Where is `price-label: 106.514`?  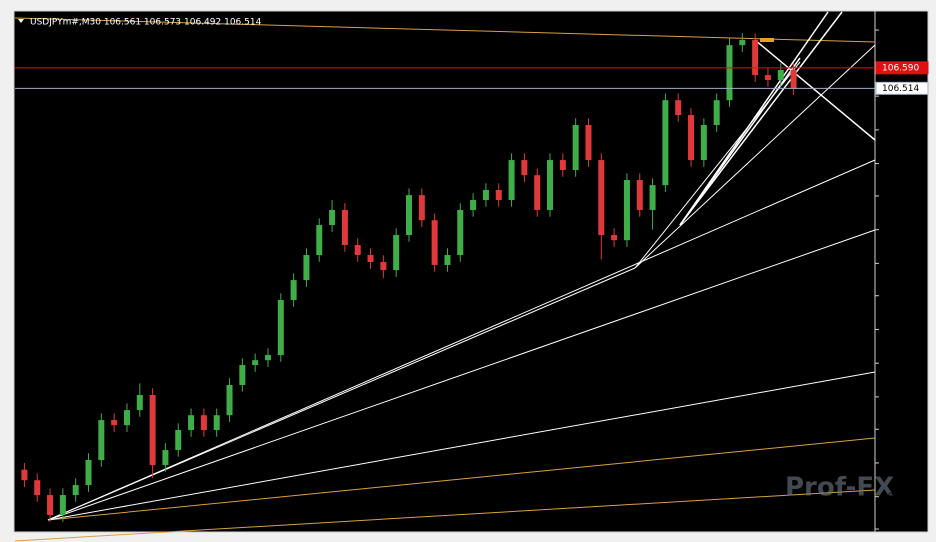
price-label: 106.514 is located at coordinates (900, 89).